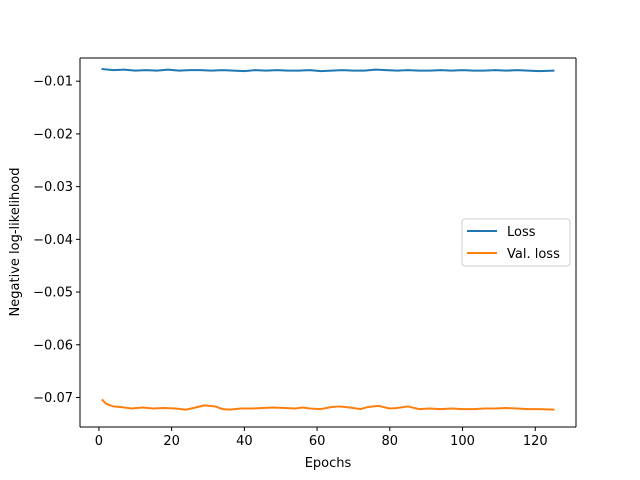 This screenshot has width=640, height=480. Describe the element at coordinates (521, 232) in the screenshot. I see `legend-label-loss: Loss` at that location.